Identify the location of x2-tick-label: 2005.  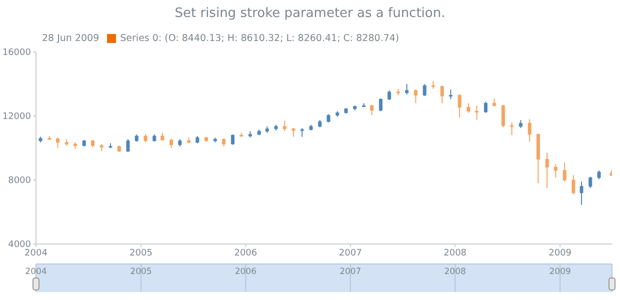
(141, 253).